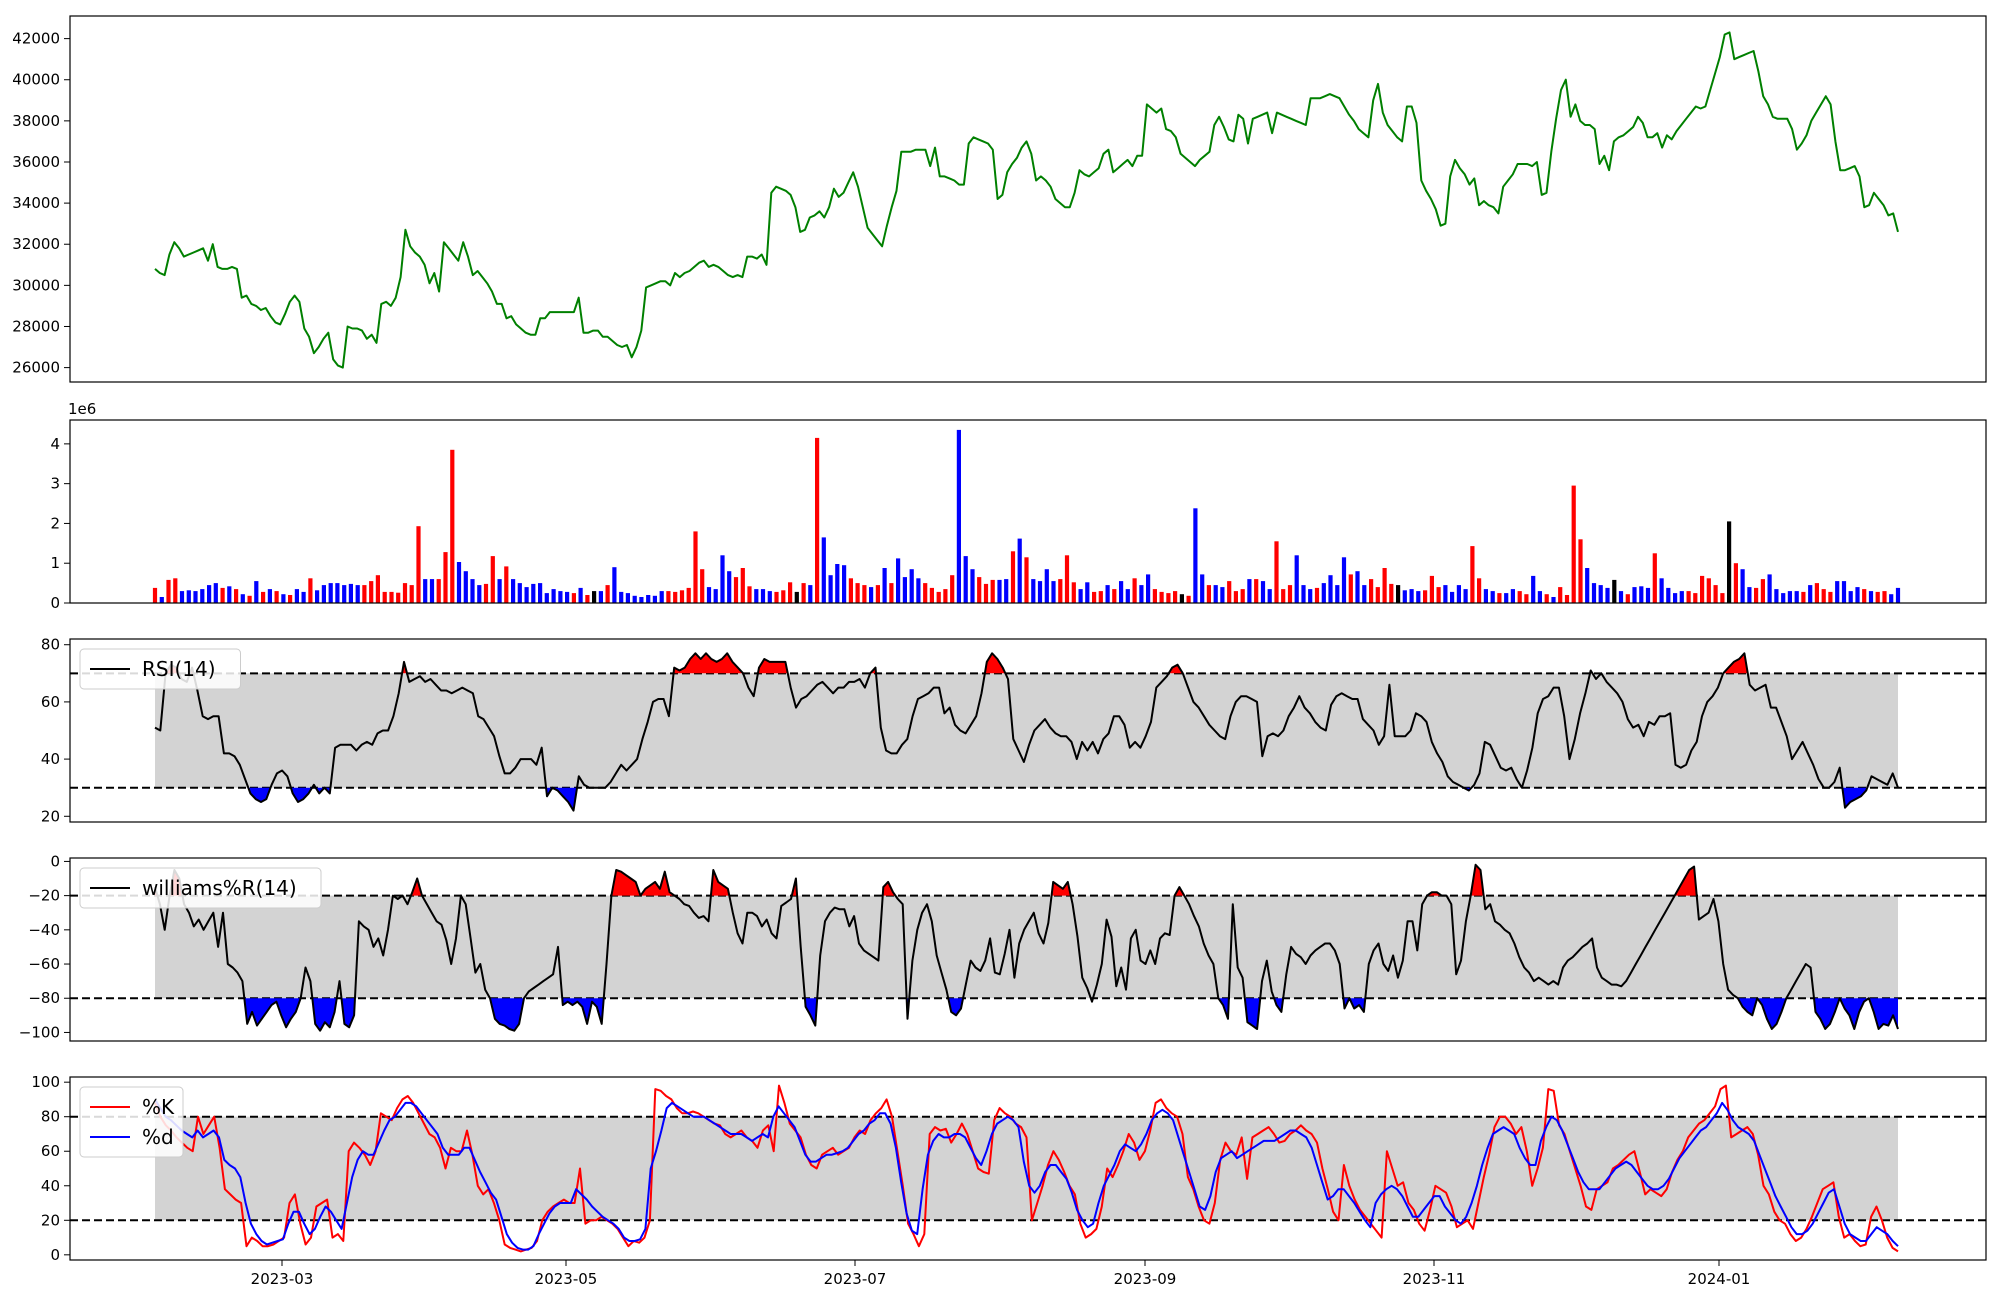 This screenshot has width=2000, height=1300. I want to click on y-tick-label: 20, so click(50, 1220).